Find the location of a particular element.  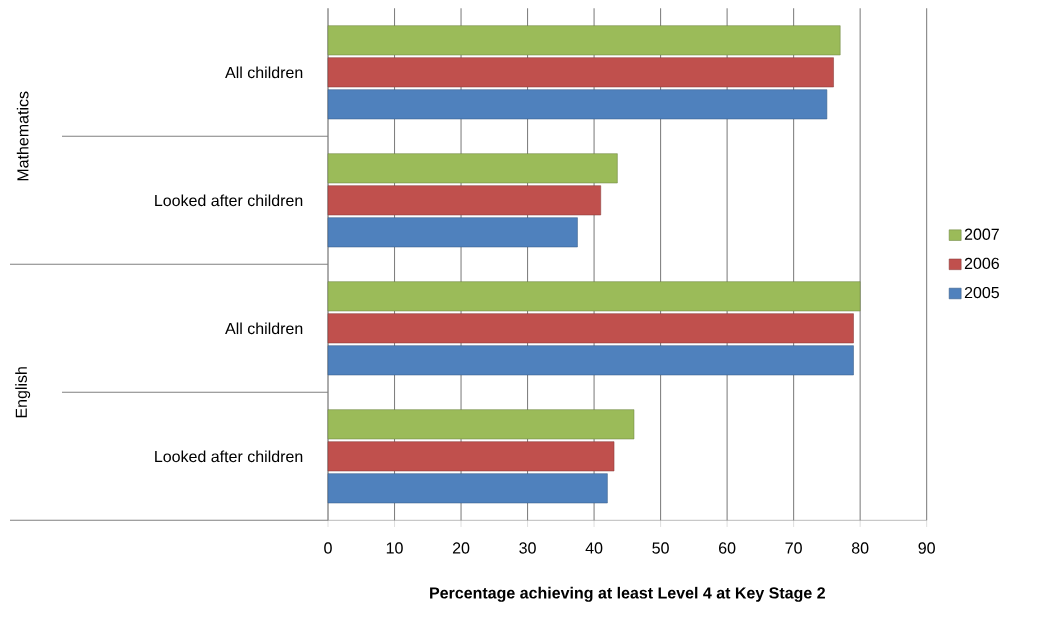

x-tick-label: 0 is located at coordinates (328, 548).